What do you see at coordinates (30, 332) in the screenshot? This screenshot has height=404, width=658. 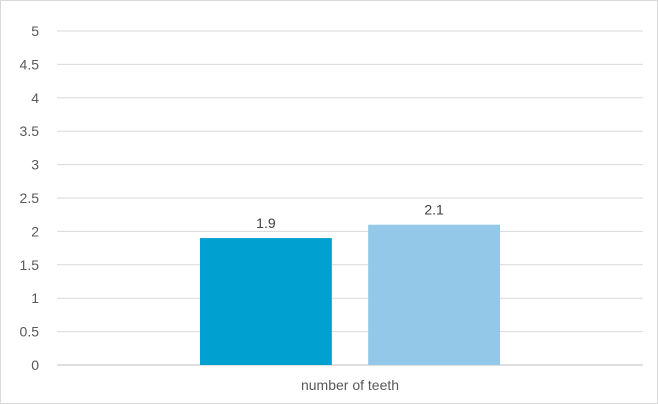 I see `y-tick-label: 0.5` at bounding box center [30, 332].